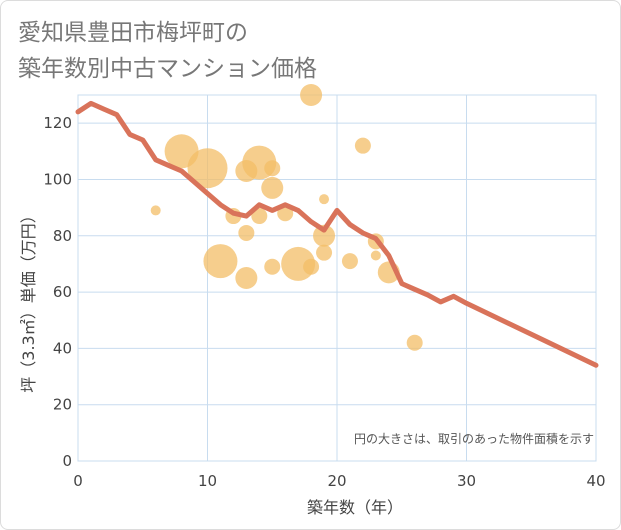 The image size is (621, 530). I want to click on chart-title: 愛知県豊田市梅坪町の 築年数別中古マンション価格, so click(167, 51).